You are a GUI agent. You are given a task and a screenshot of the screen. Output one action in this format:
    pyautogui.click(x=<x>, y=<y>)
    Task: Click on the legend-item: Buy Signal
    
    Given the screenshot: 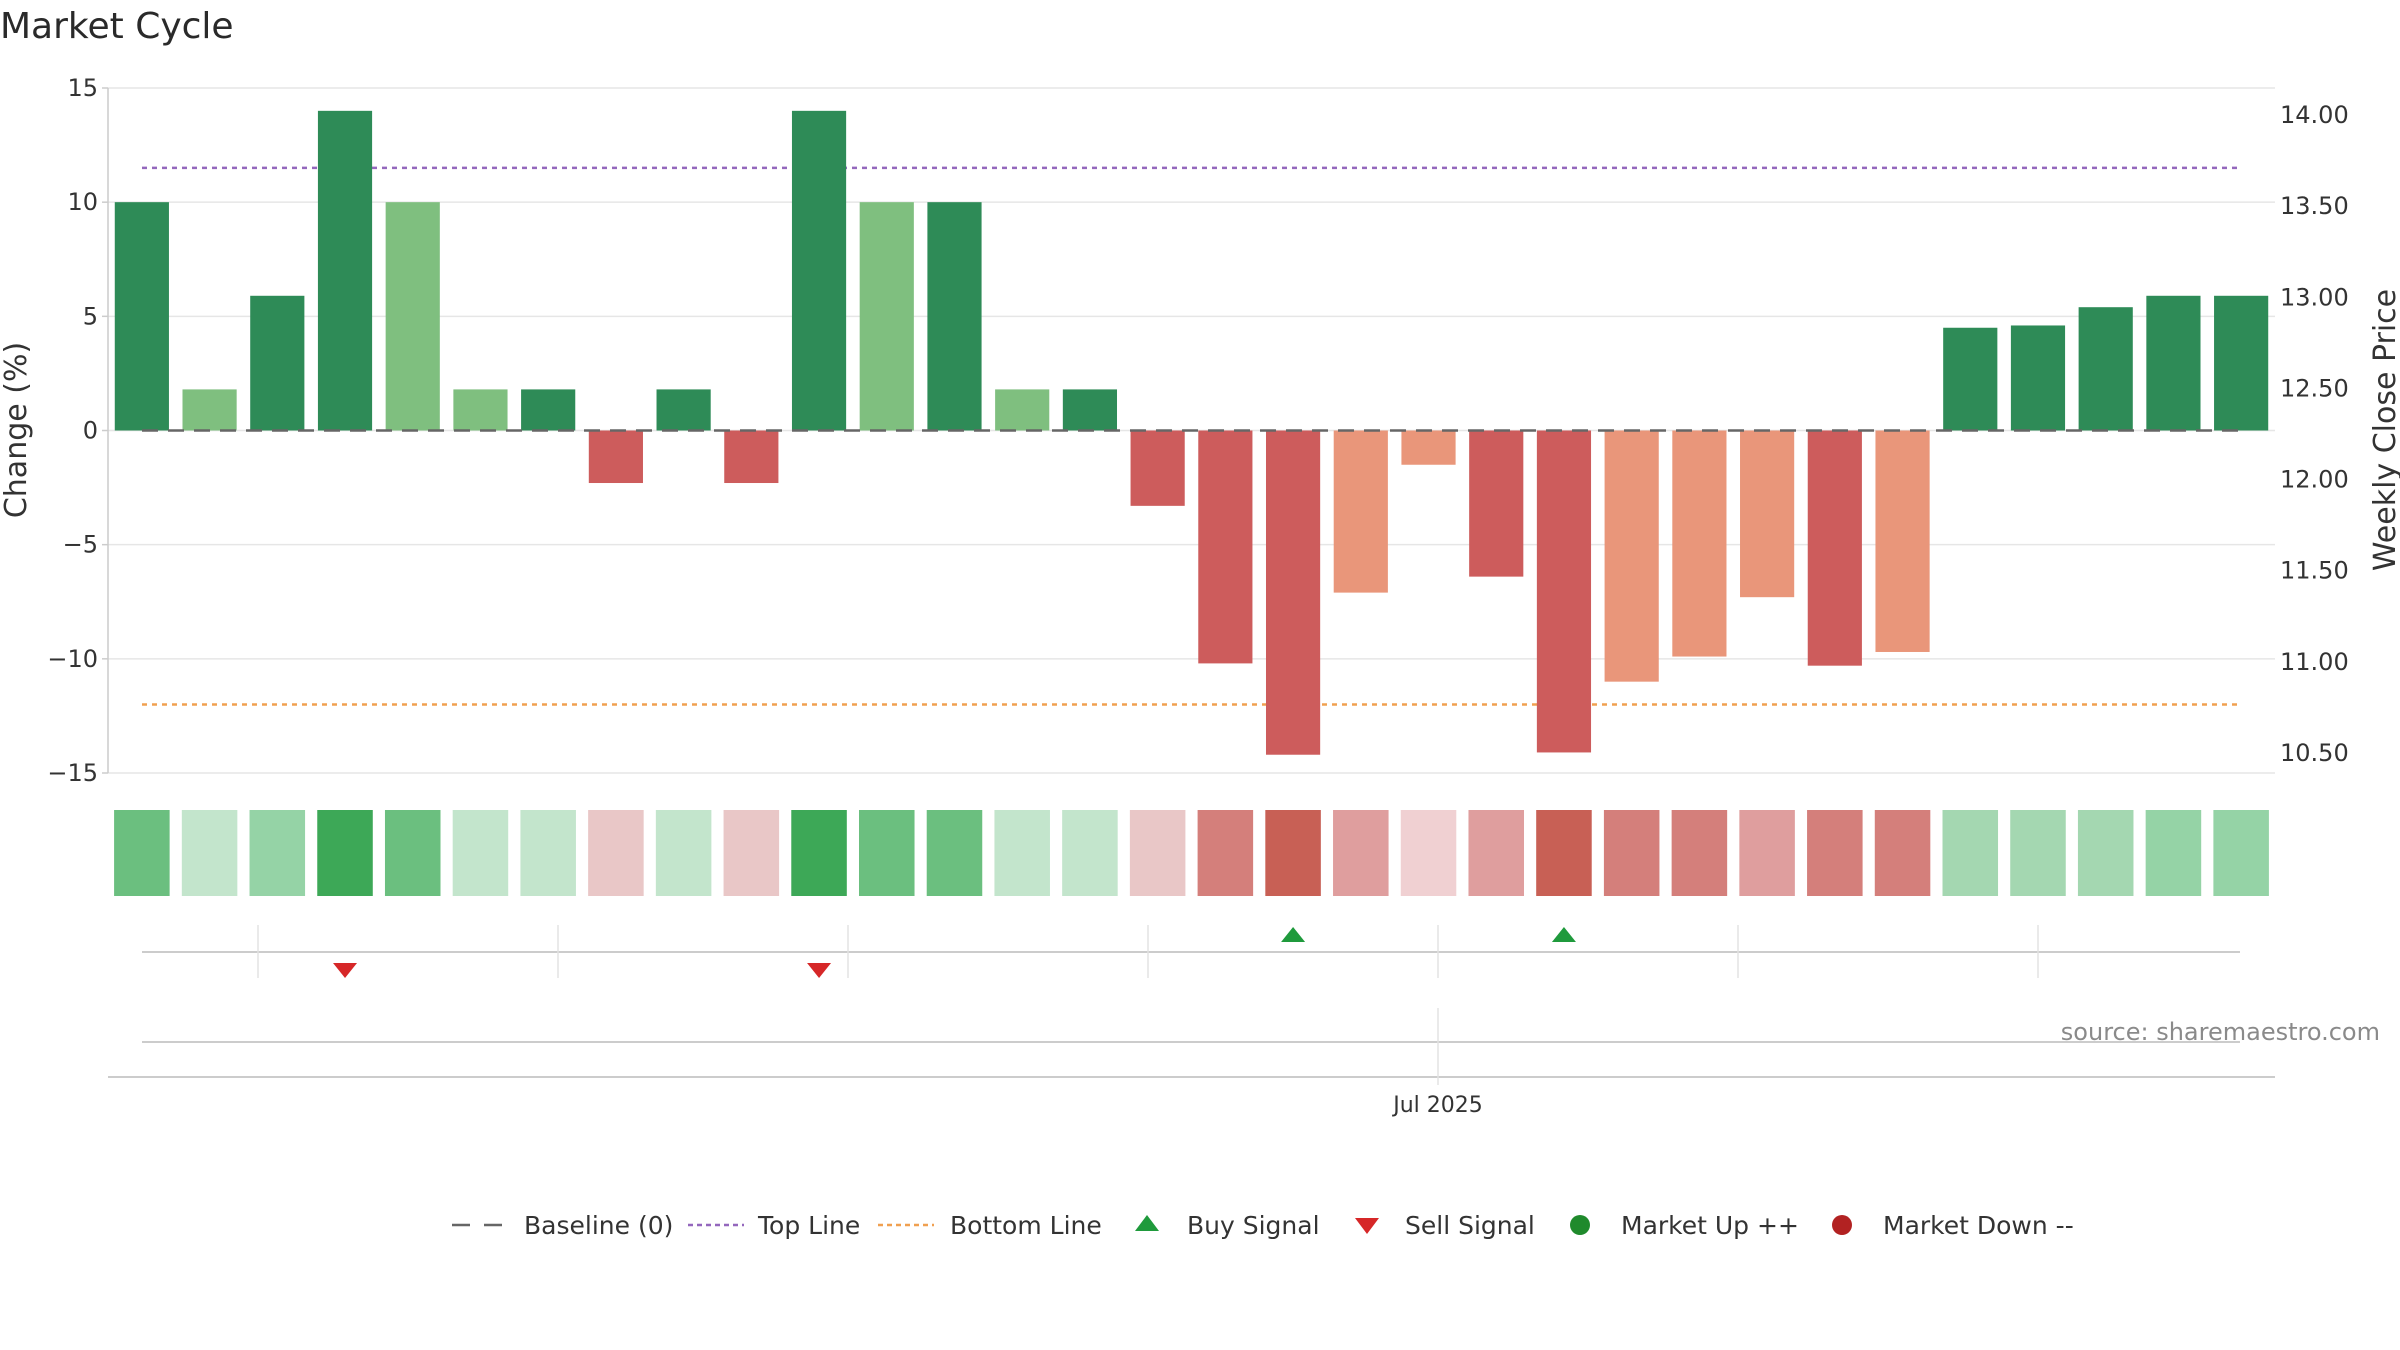 What is the action you would take?
    pyautogui.click(x=1227, y=1225)
    